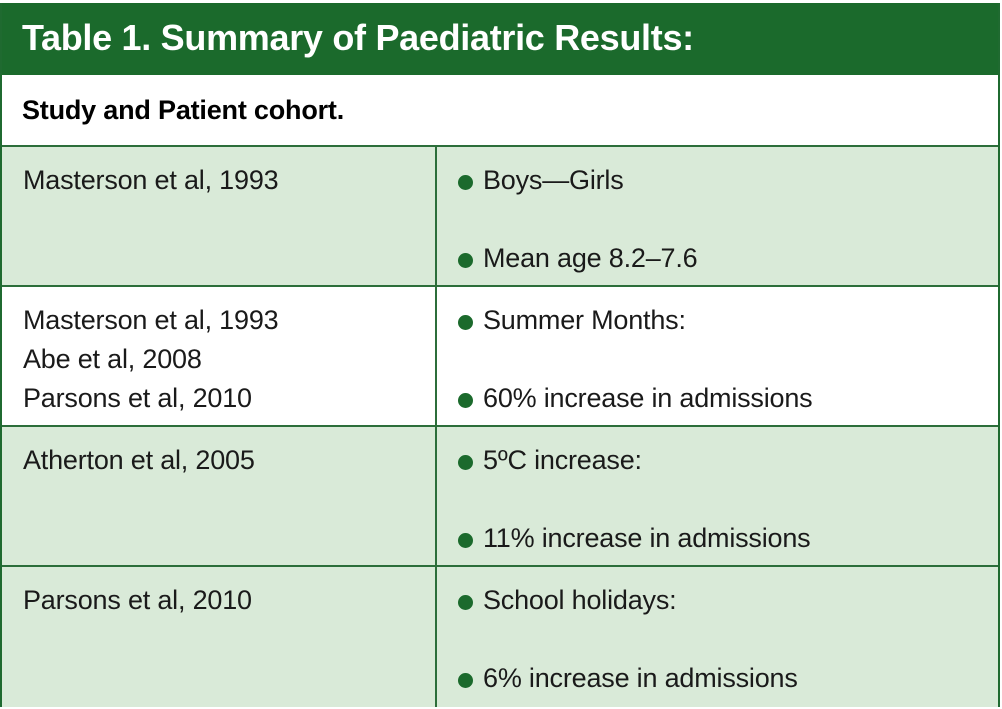 Image resolution: width=1002 pixels, height=709 pixels. What do you see at coordinates (580, 600) in the screenshot?
I see `finding-text: School holidays:` at bounding box center [580, 600].